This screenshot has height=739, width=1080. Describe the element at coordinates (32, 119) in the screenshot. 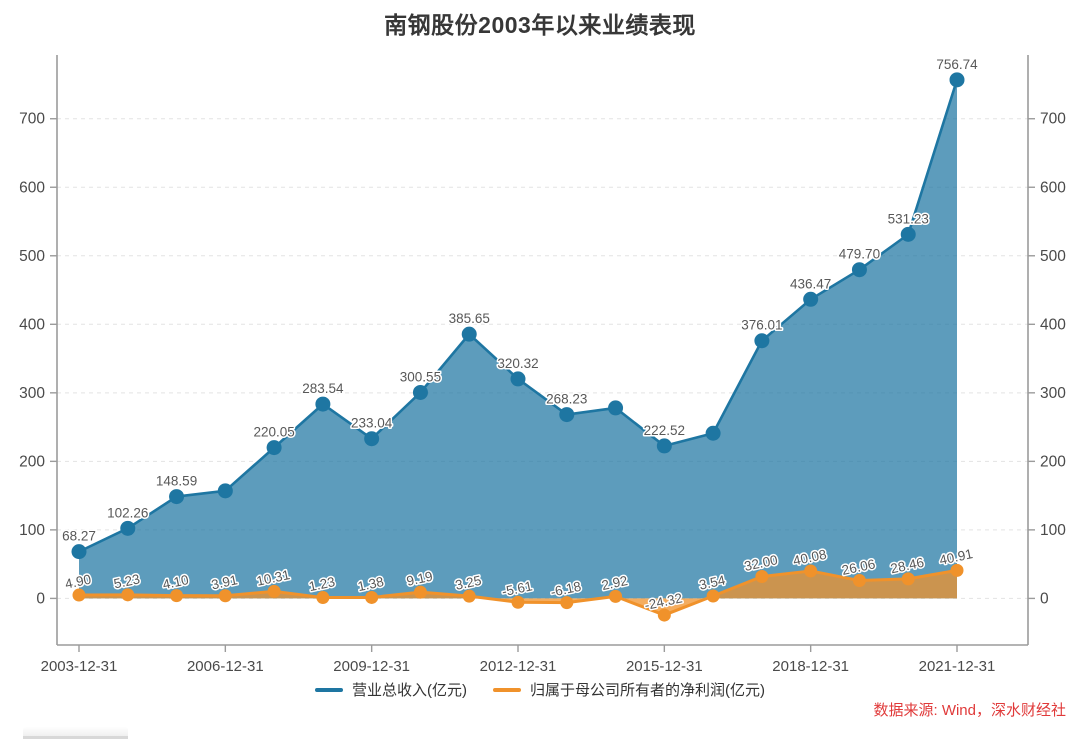

I see `y-axis-left-label: 700` at that location.